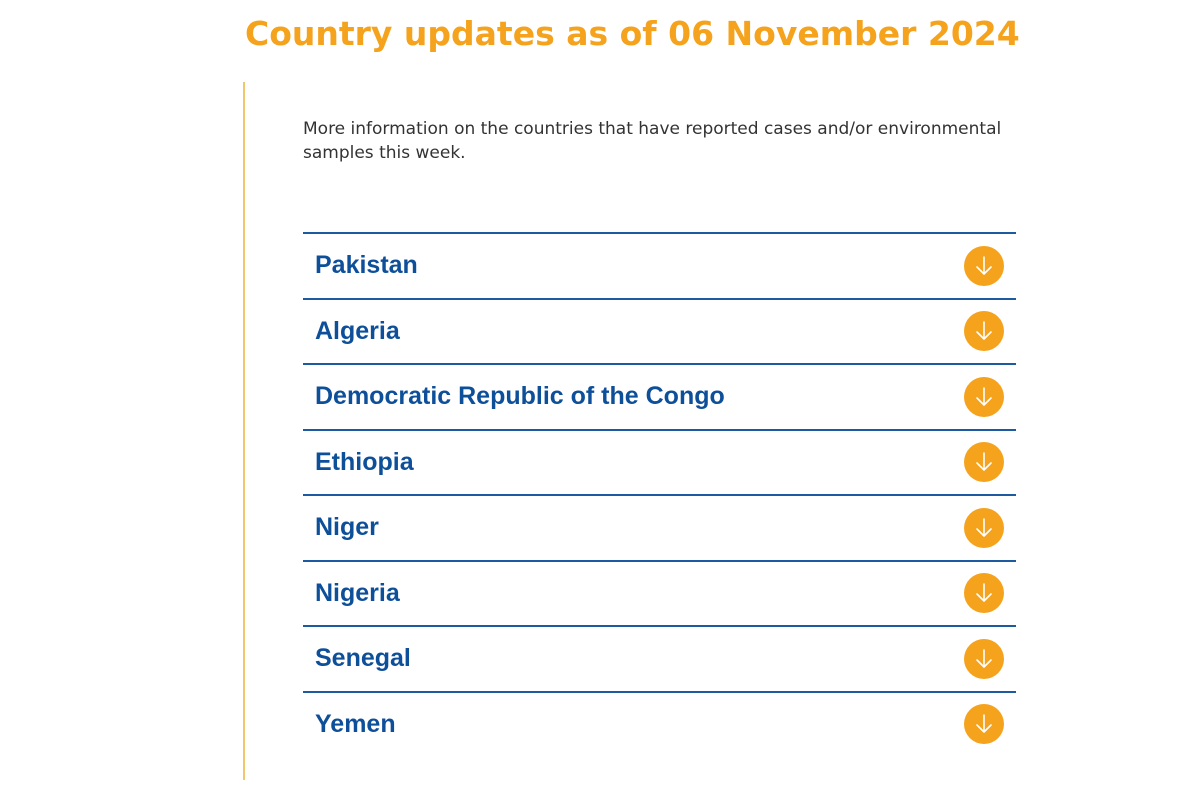 The image size is (1200, 800). I want to click on page-title: Country updates as of 06 November 2024, so click(632, 33).